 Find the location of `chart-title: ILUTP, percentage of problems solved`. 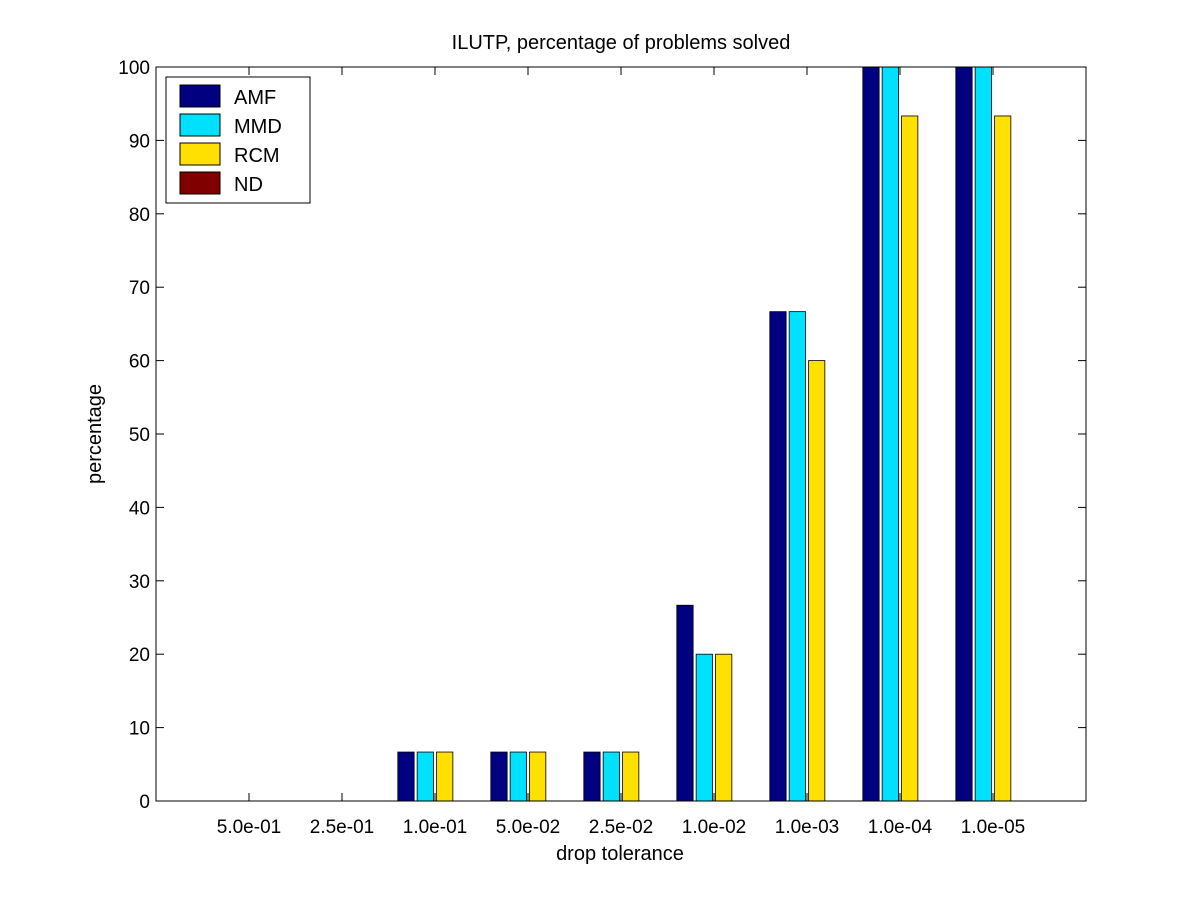

chart-title: ILUTP, percentage of problems solved is located at coordinates (621, 43).